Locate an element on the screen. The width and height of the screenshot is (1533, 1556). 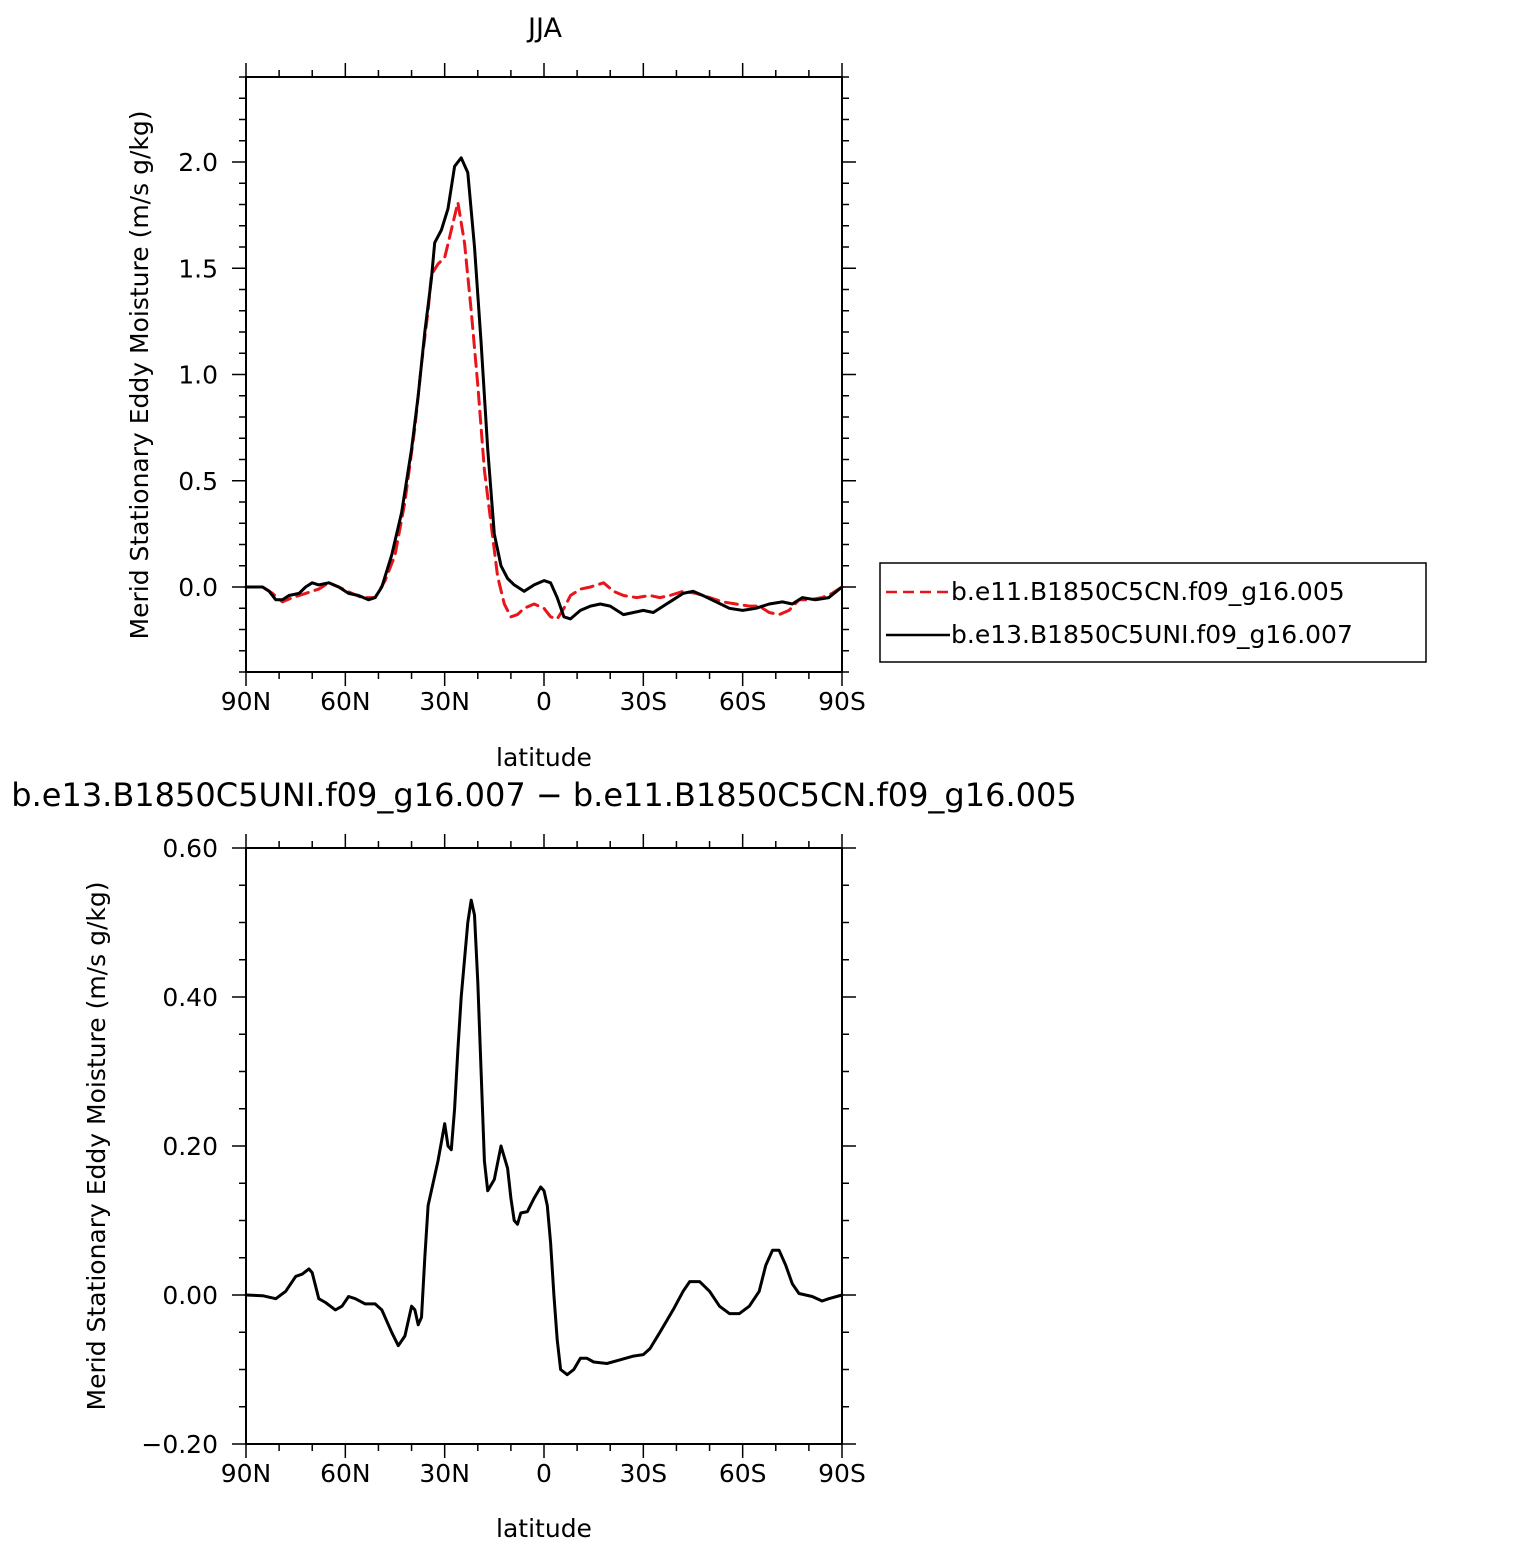
y-tick-label: 0.60 is located at coordinates (190, 848).